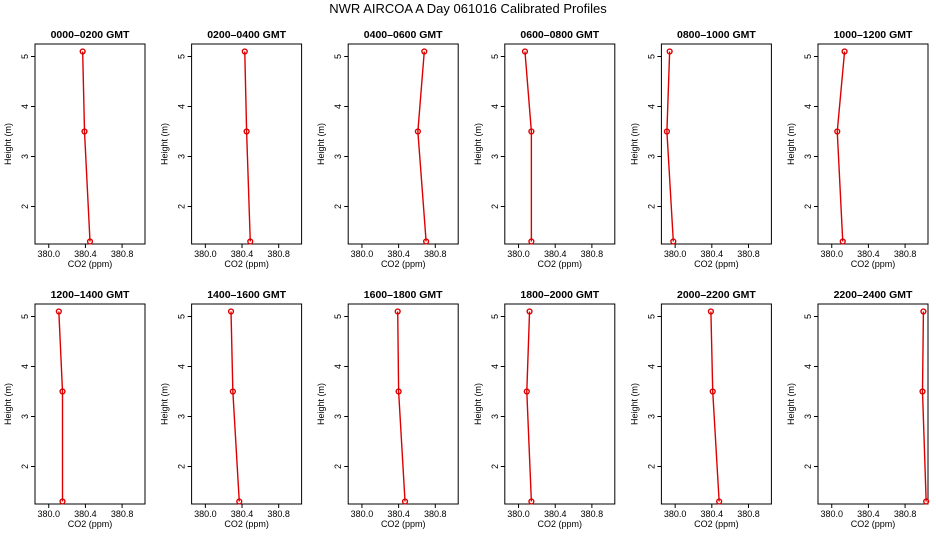 This screenshot has width=936, height=540. What do you see at coordinates (403, 35) in the screenshot?
I see `panel-title: 0400–0600 GMT` at bounding box center [403, 35].